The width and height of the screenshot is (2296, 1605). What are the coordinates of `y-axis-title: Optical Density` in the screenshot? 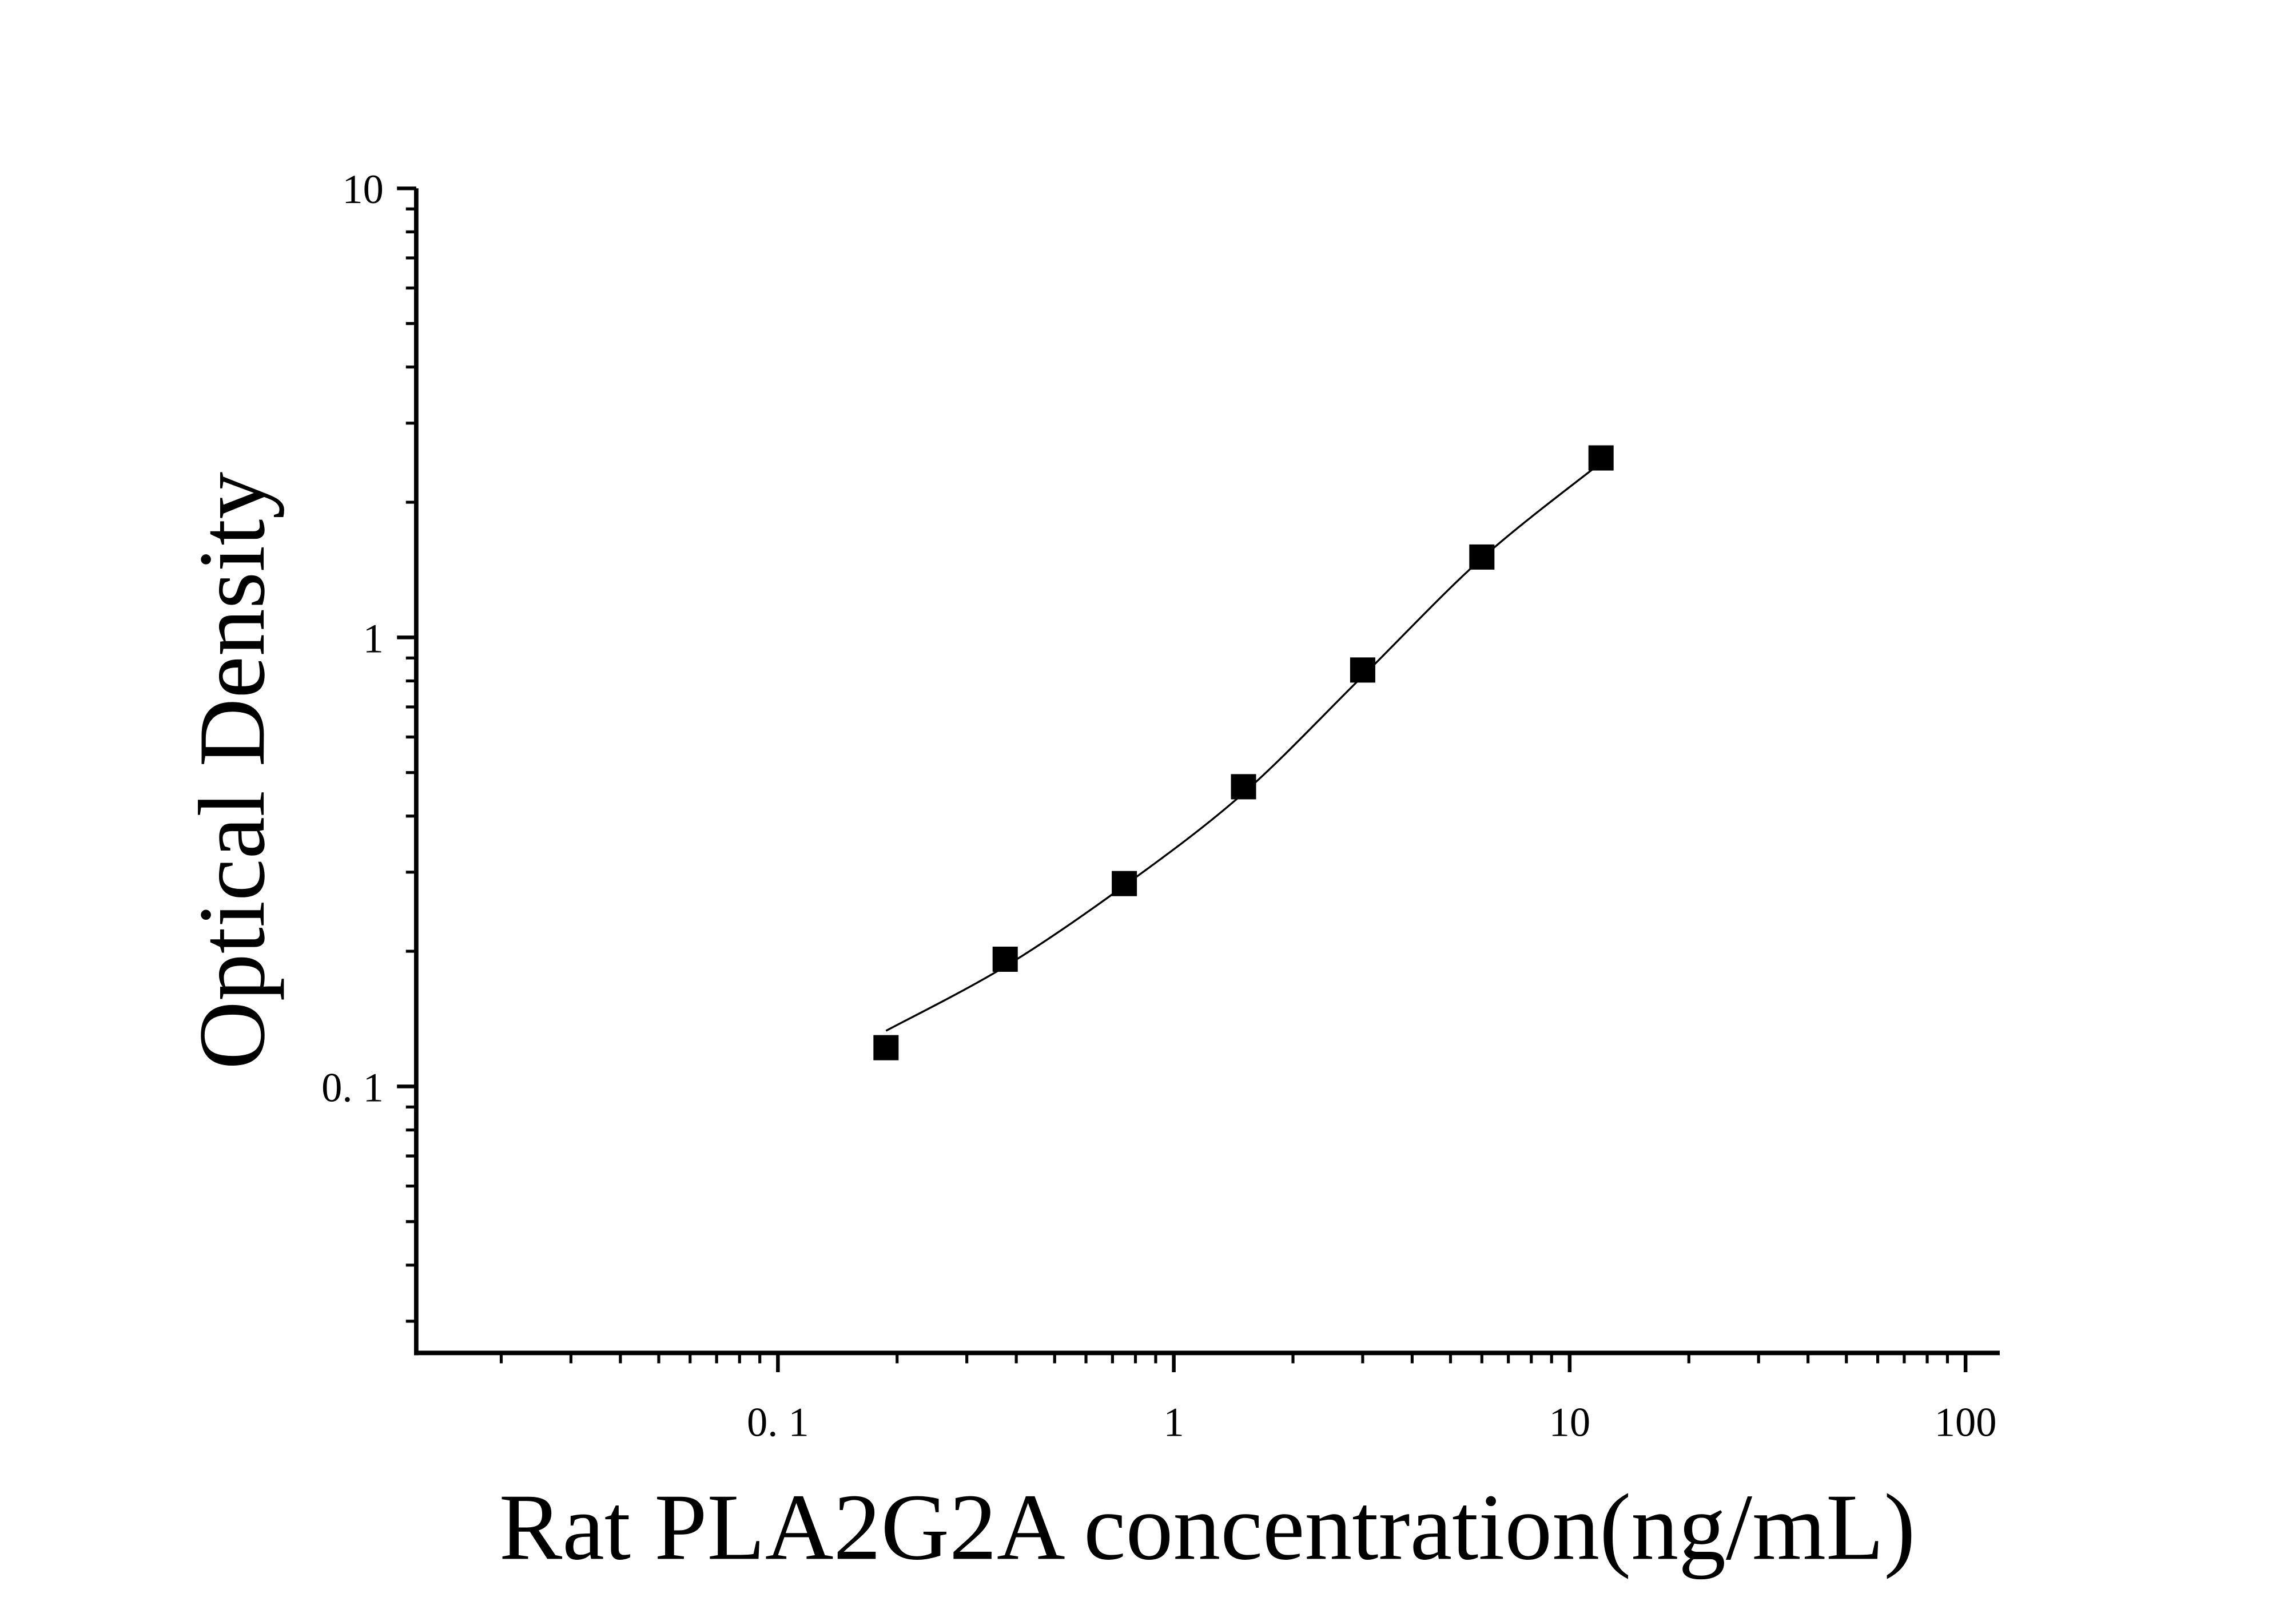 It's located at (232, 771).